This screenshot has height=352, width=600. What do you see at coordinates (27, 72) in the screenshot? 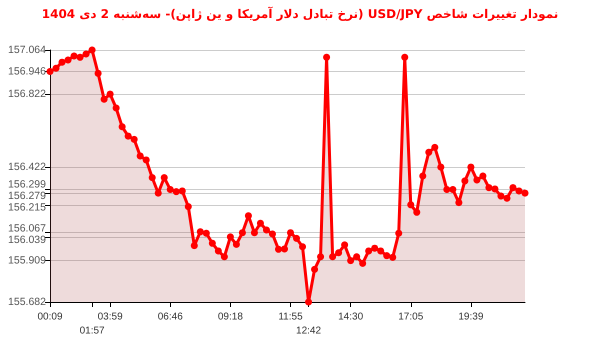
I see `y-tick-label: 156.946` at bounding box center [27, 72].